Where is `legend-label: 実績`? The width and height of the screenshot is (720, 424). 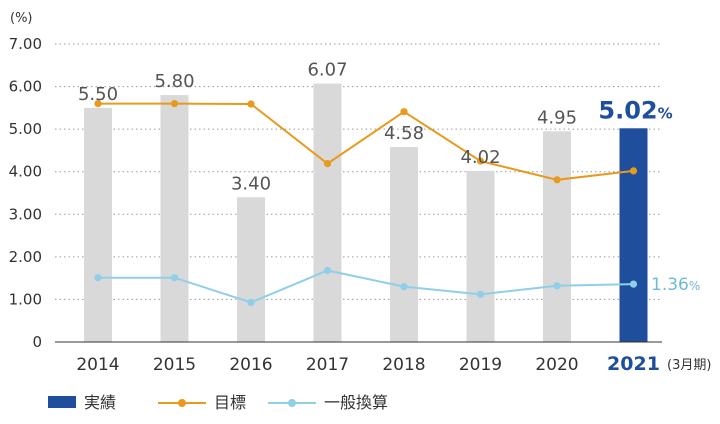
legend-label: 実績 is located at coordinates (100, 402).